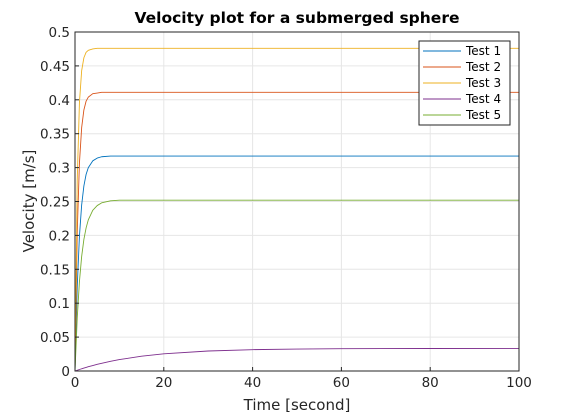 The image size is (575, 417). Describe the element at coordinates (59, 304) in the screenshot. I see `y-tick-label: 0.1` at that location.